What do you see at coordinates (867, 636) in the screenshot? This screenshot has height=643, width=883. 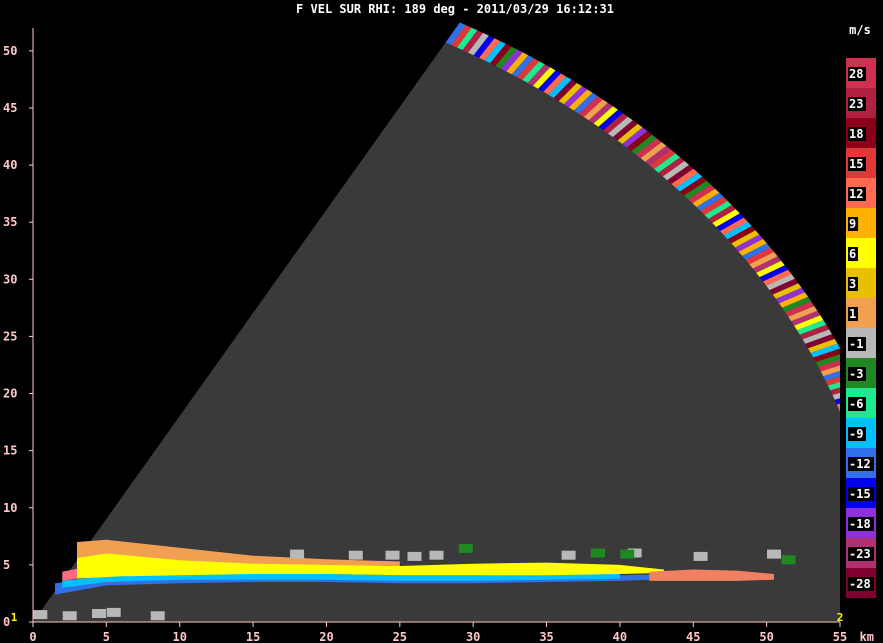 I see `x-axis-label: km` at bounding box center [867, 636].